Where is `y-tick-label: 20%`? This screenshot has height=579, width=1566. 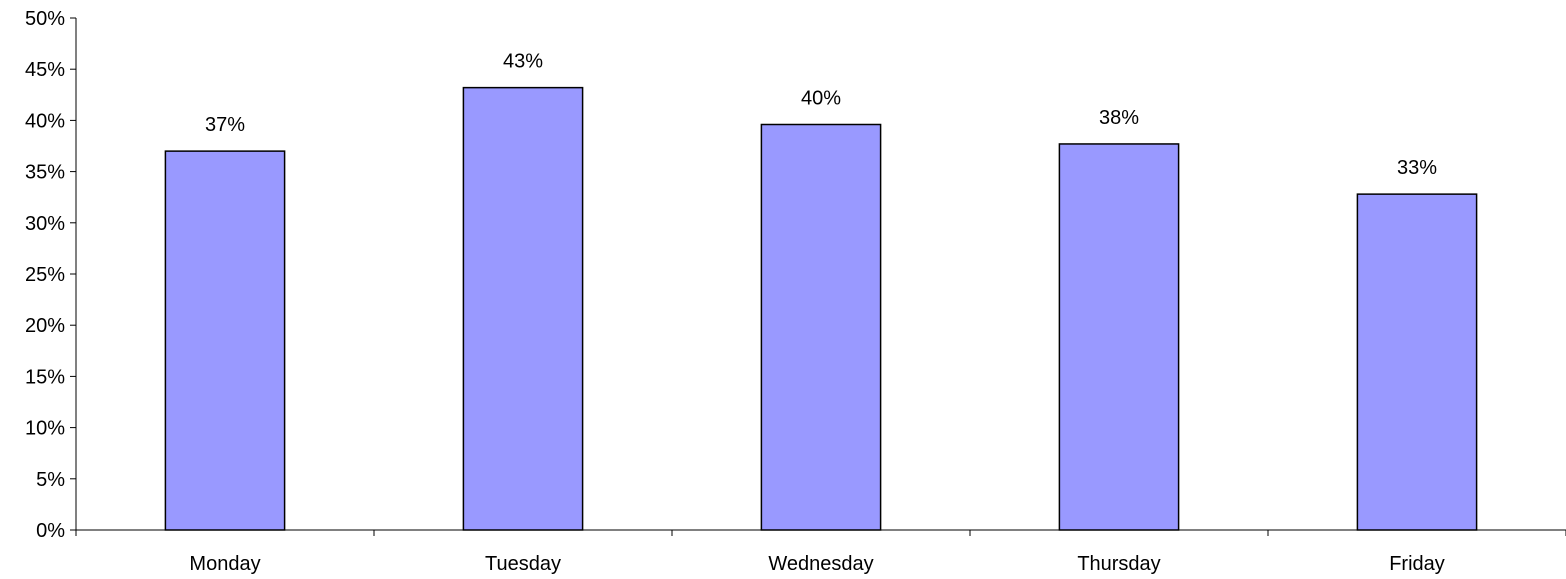
y-tick-label: 20% is located at coordinates (45, 326).